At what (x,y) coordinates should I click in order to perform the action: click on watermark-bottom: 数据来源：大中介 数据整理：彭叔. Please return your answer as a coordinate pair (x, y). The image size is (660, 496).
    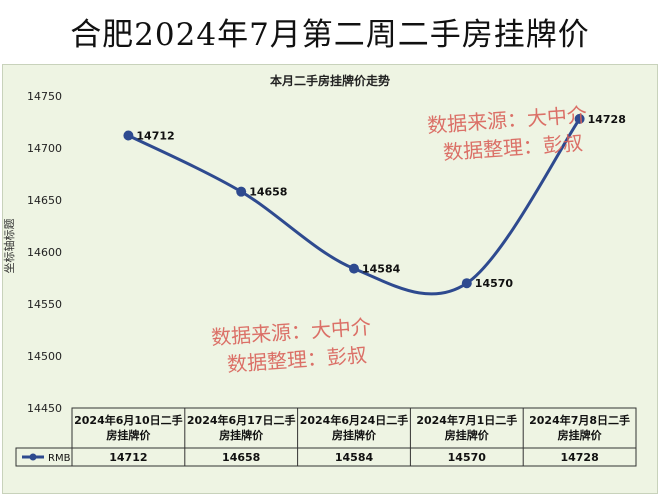
    Looking at the image, I should click on (292, 345).